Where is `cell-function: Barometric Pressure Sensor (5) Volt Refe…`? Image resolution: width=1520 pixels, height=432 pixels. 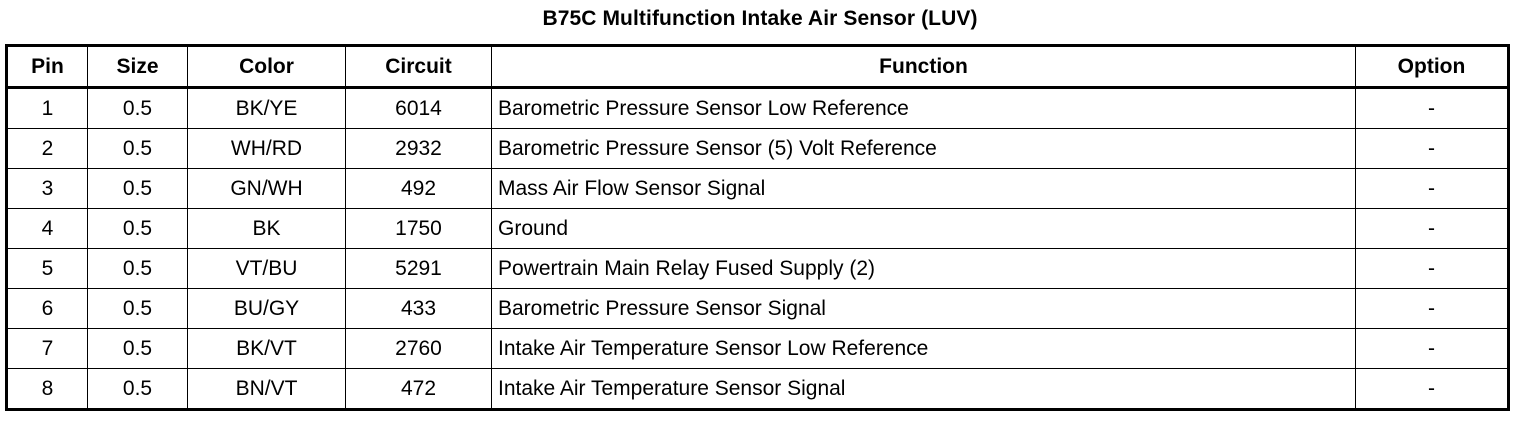
cell-function: Barometric Pressure Sensor (5) Volt Refe… is located at coordinates (923, 148).